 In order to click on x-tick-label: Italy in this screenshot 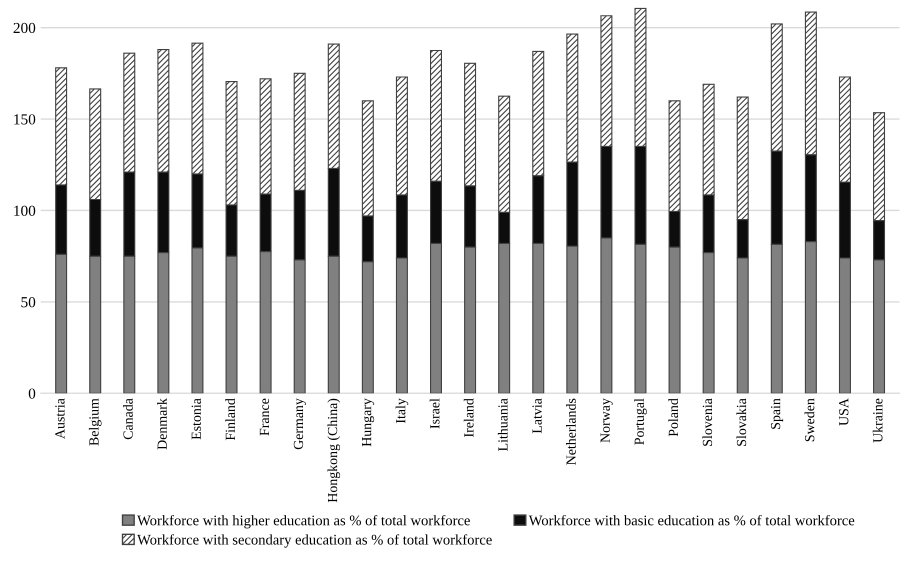, I will do `click(402, 411)`.